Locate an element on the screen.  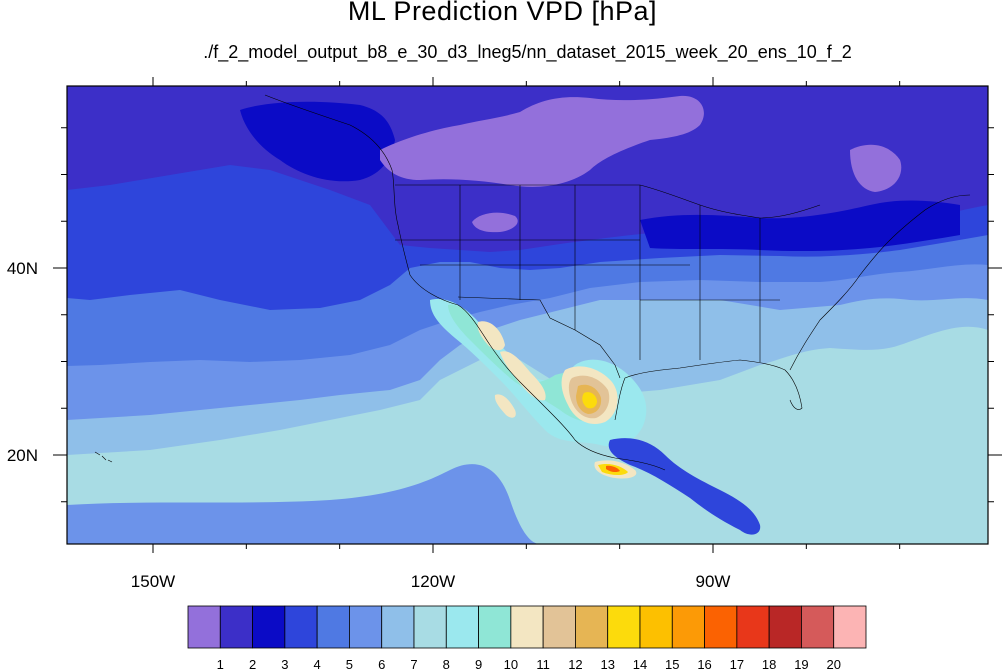
colorbar is located at coordinates (527, 627).